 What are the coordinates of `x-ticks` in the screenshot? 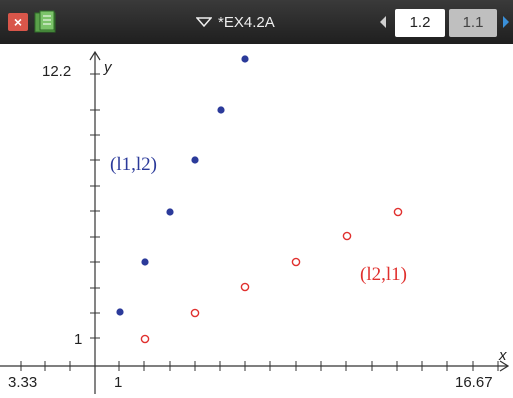 It's located at (259, 366).